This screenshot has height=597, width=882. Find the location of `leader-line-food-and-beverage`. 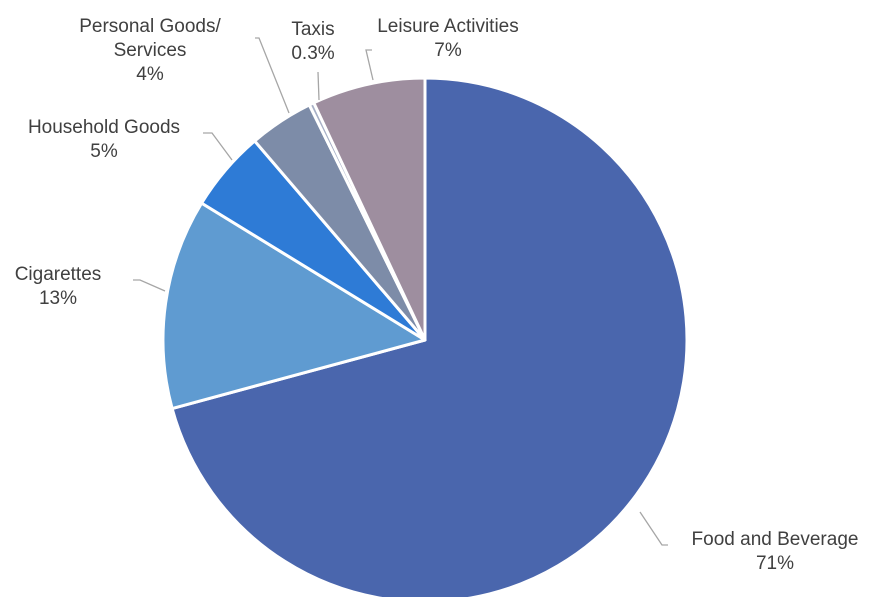

leader-line-food-and-beverage is located at coordinates (653, 528).